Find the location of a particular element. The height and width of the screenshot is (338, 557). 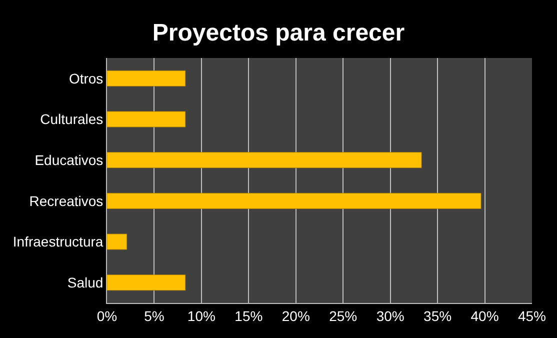

y-tick-label: Recreativos is located at coordinates (66, 200).